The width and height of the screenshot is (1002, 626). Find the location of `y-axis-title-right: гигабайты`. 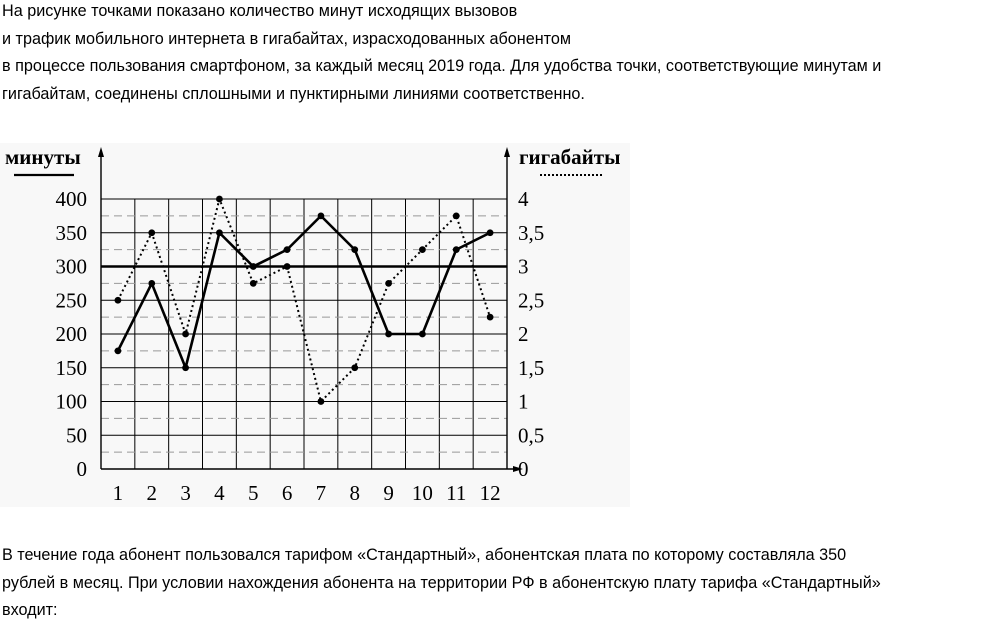

y-axis-title-right: гигабайты is located at coordinates (569, 157).